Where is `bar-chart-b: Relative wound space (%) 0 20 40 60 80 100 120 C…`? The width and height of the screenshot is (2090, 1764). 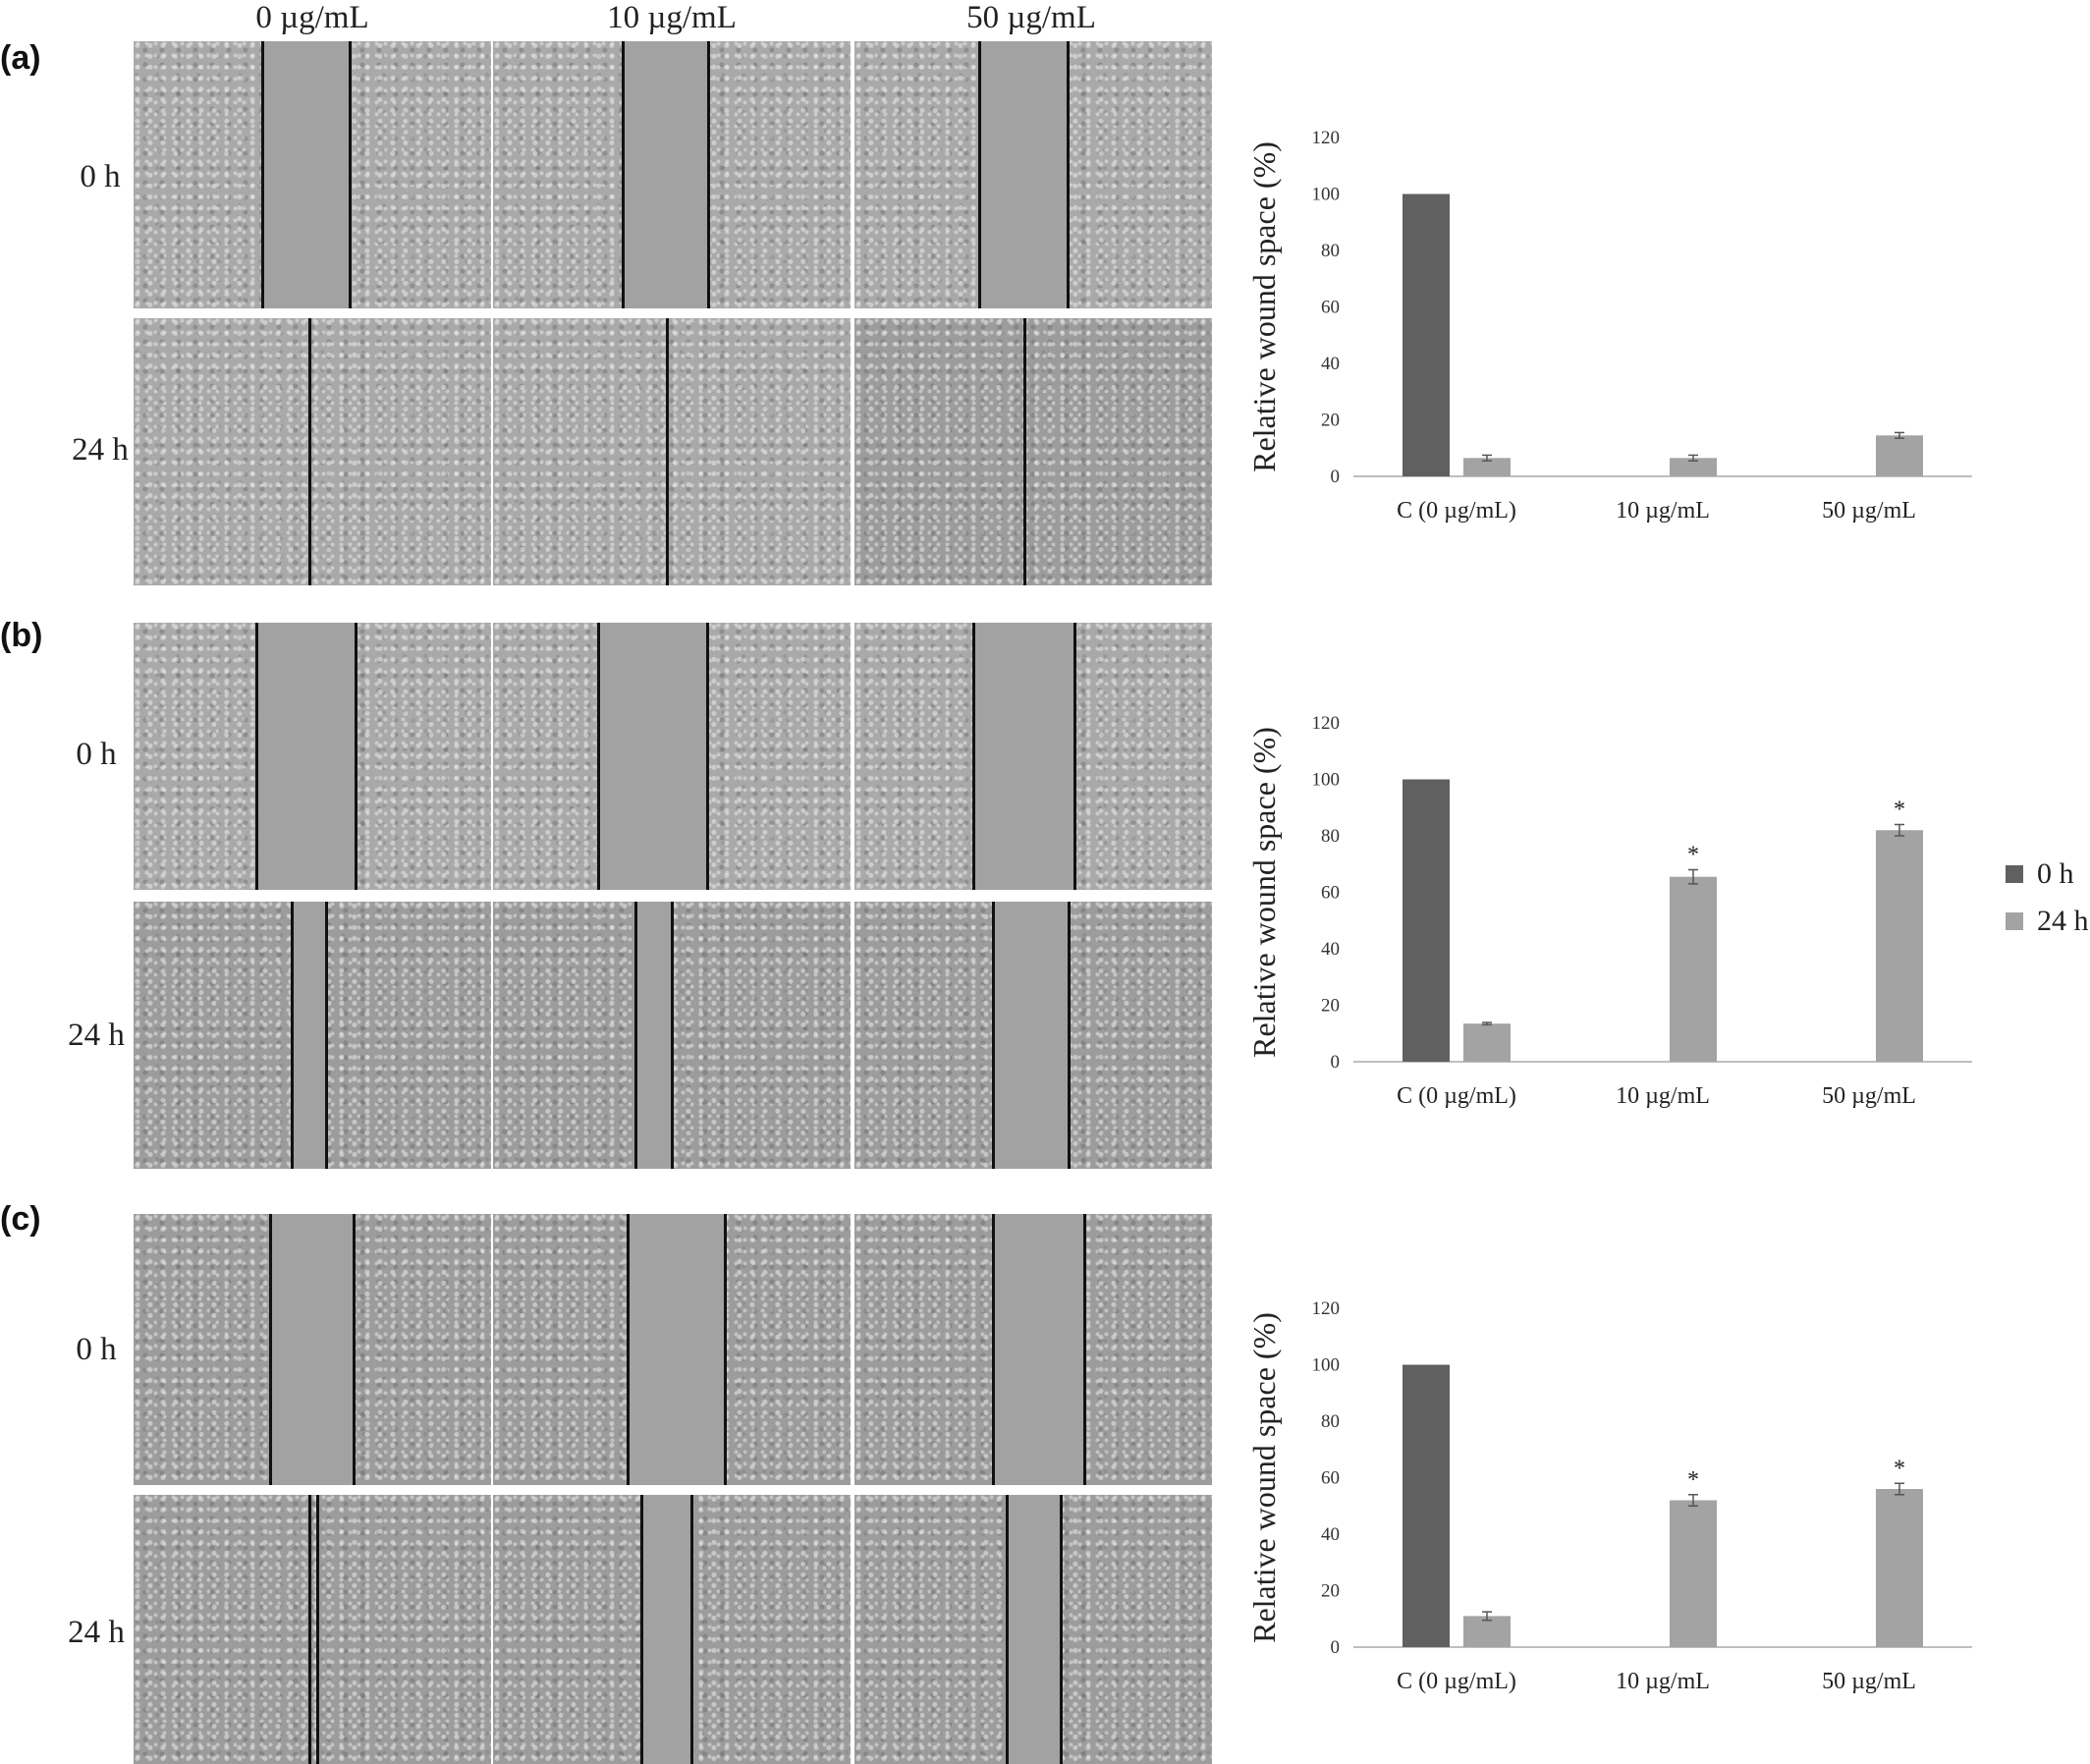 bar-chart-b: Relative wound space (%) 0 20 40 60 80 100 120 C… is located at coordinates (1618, 914).